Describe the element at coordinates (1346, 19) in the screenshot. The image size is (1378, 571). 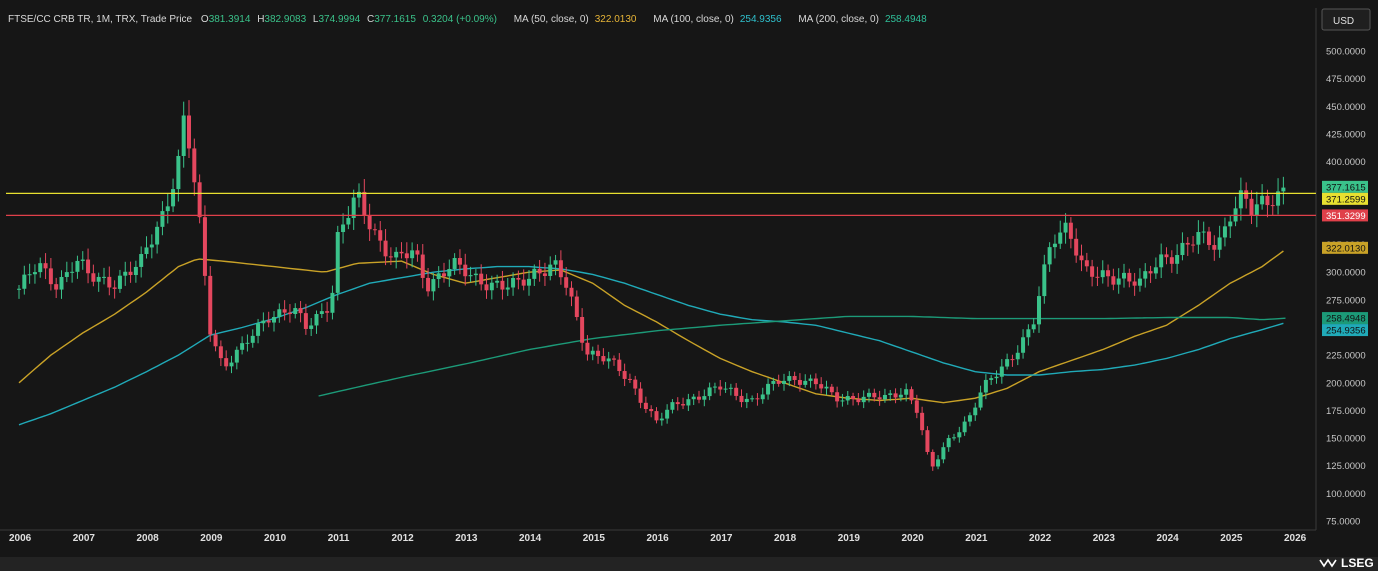
I see `currency-button: USD` at that location.